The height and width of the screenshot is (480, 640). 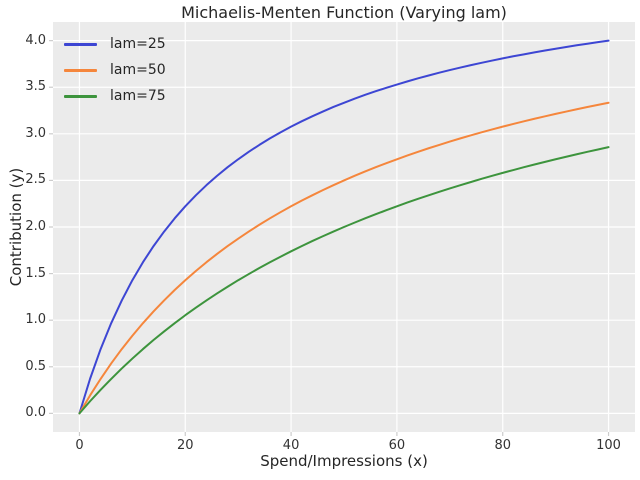 I want to click on y-tick-label: 1.5, so click(x=35, y=273).